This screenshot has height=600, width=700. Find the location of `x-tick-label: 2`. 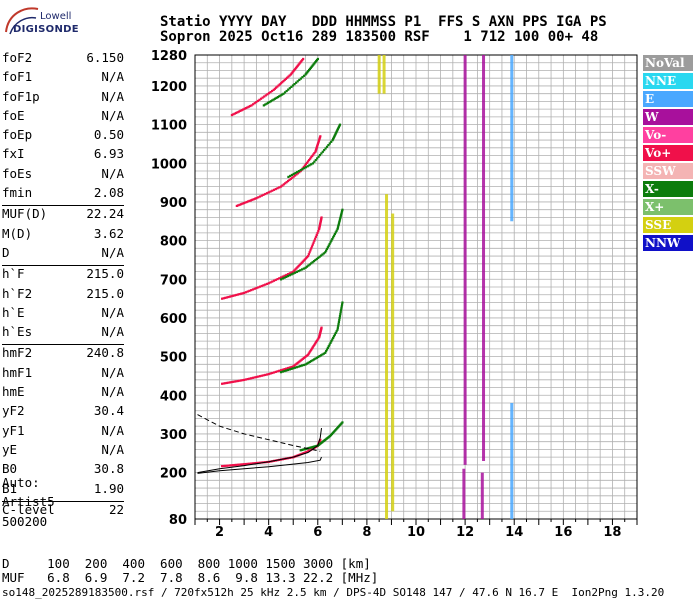

x-tick-label: 2 is located at coordinates (219, 532).